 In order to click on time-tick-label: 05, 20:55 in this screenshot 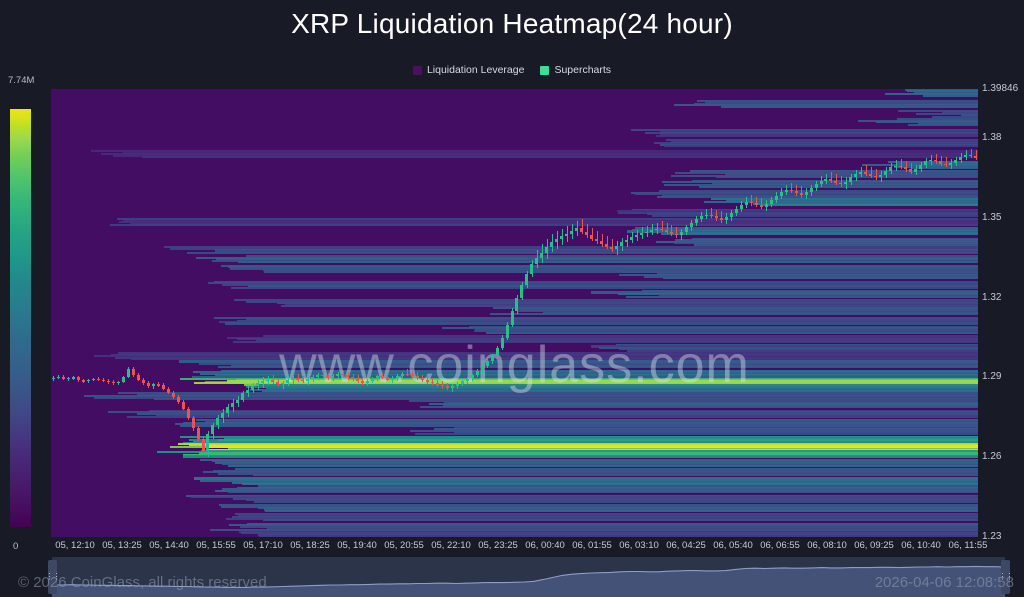, I will do `click(404, 545)`.